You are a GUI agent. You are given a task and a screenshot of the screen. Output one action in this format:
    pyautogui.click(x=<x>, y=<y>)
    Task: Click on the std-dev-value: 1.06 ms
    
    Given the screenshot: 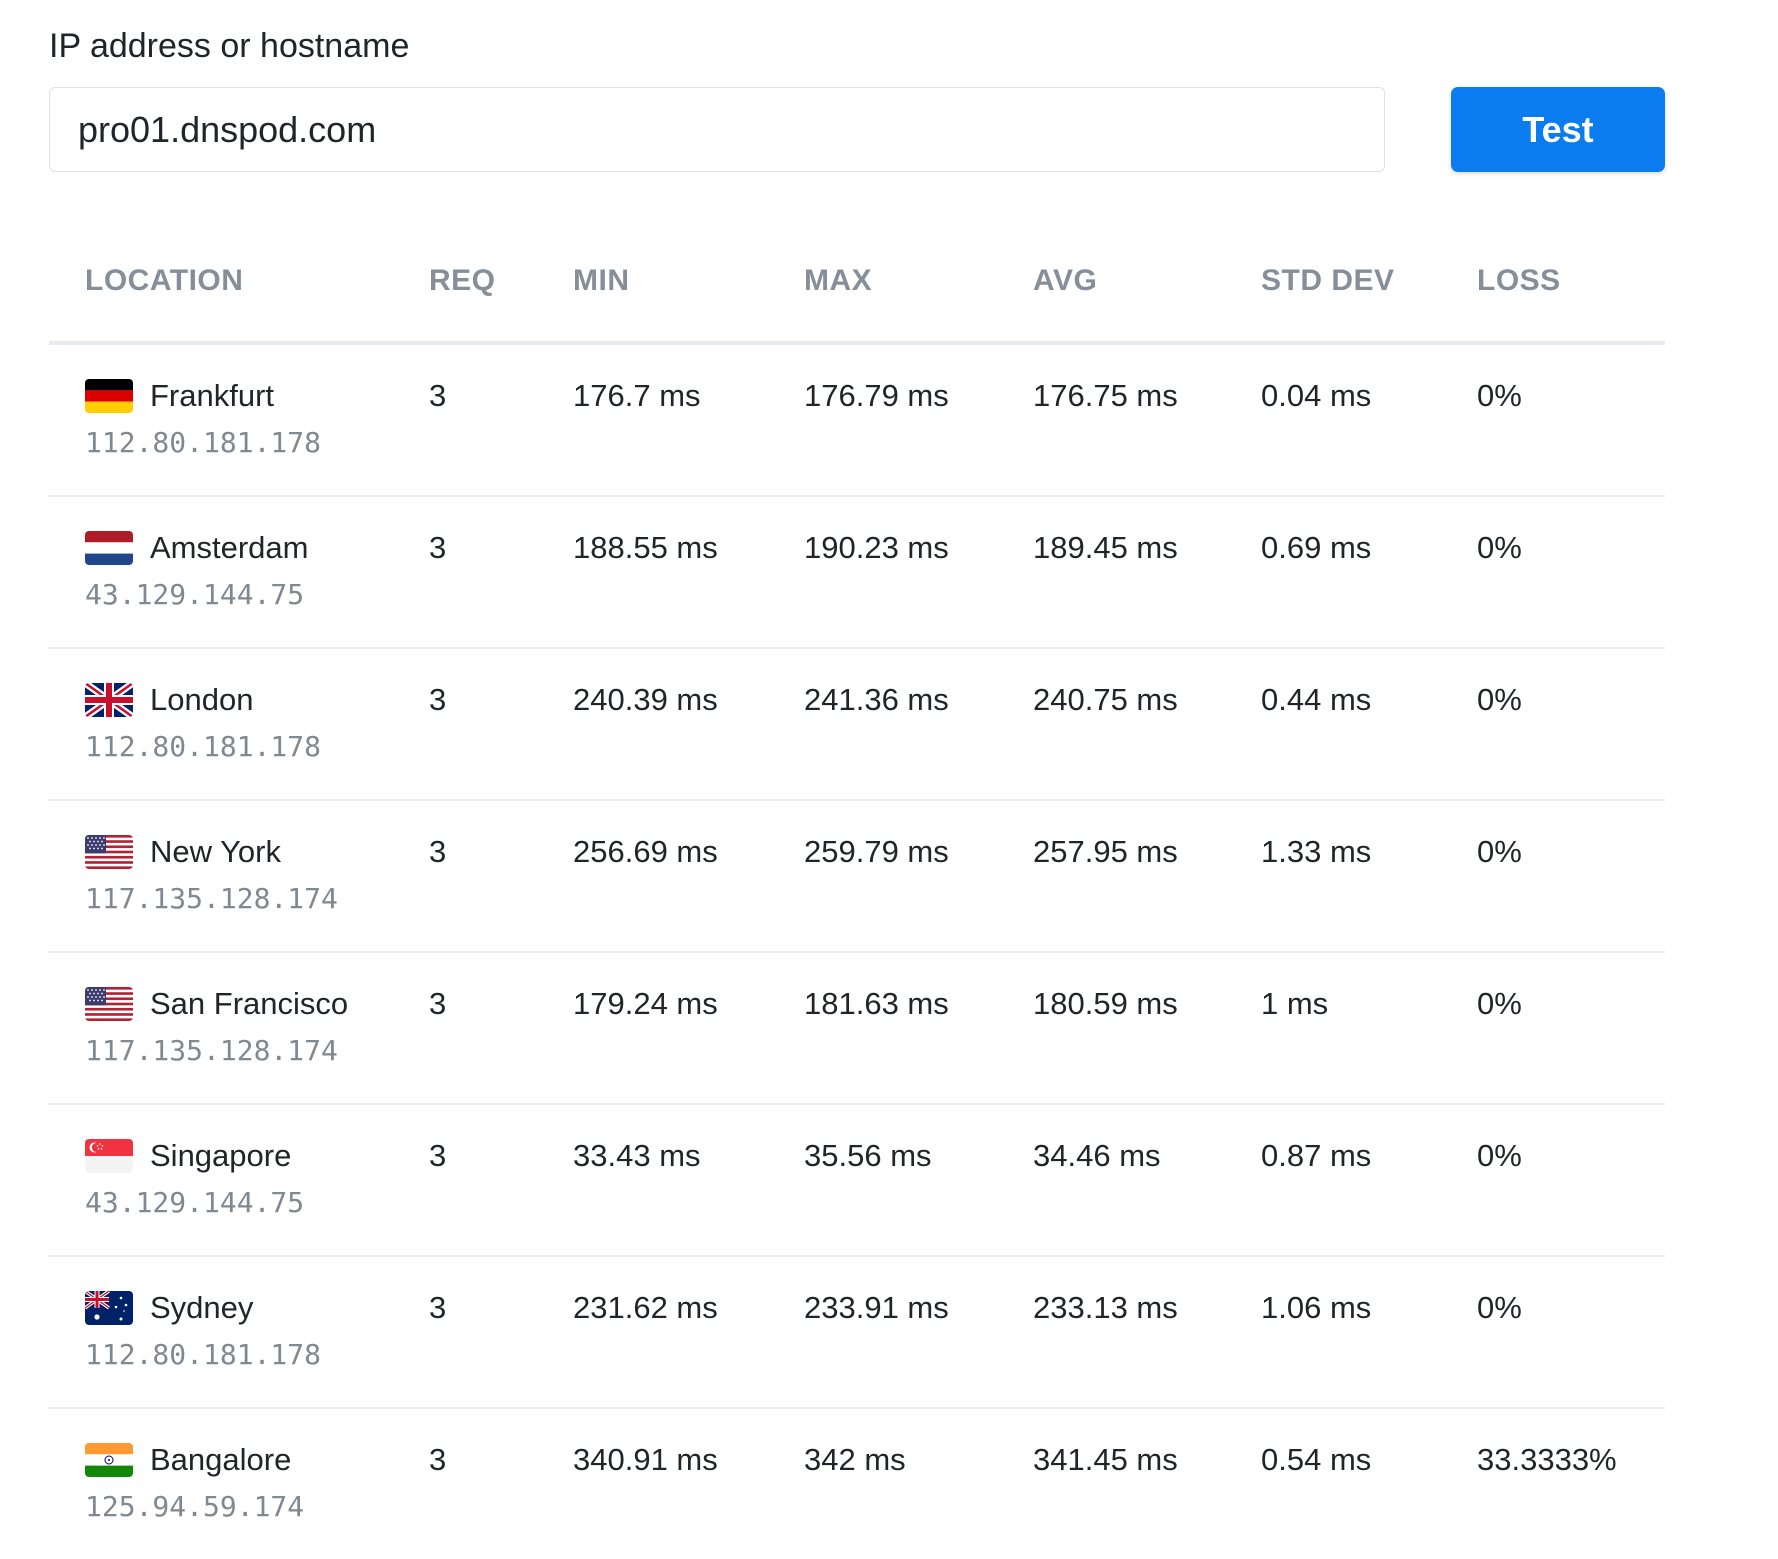 What is the action you would take?
    pyautogui.click(x=1316, y=1307)
    